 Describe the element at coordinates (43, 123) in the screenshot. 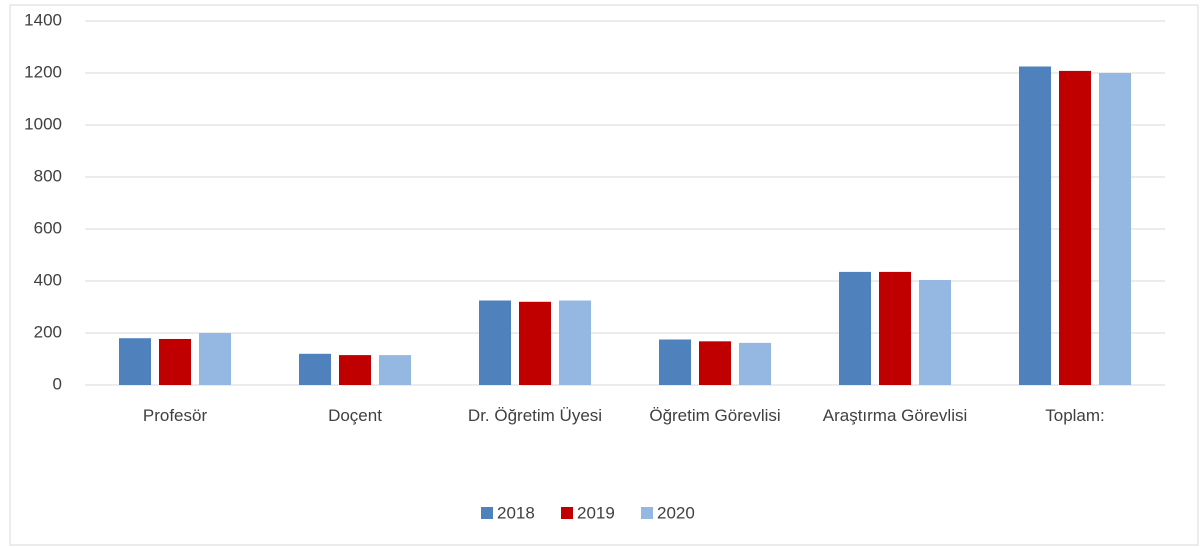

I see `y-tick-label: 1000` at that location.